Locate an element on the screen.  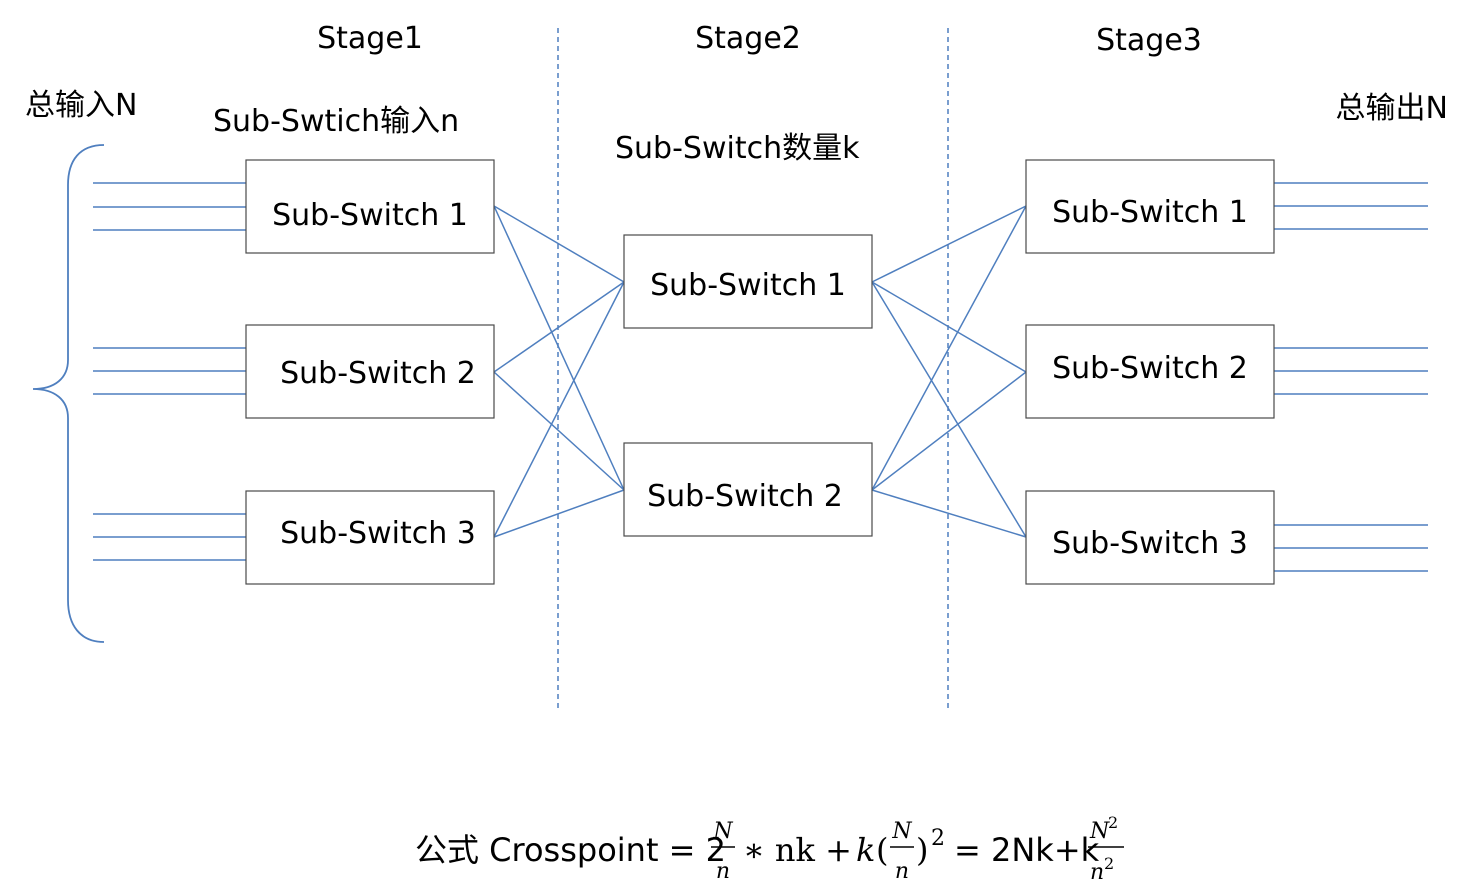
formula-squared: 2 is located at coordinates (938, 838).